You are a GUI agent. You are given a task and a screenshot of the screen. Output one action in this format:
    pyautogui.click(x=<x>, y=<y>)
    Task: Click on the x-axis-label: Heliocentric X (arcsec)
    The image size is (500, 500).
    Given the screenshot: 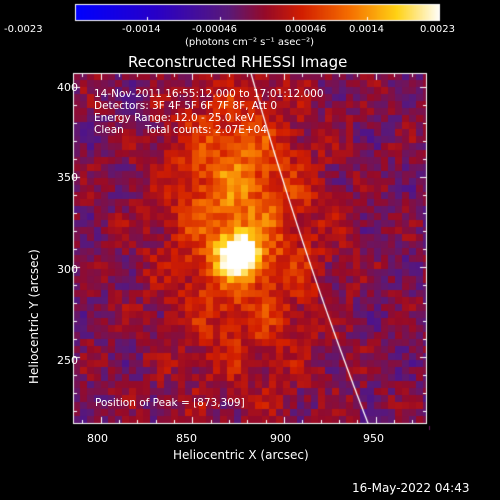 What is the action you would take?
    pyautogui.click(x=241, y=455)
    